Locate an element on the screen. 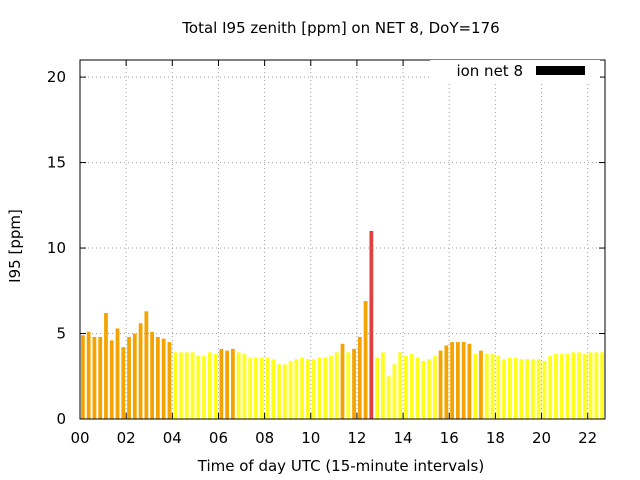 This screenshot has height=480, width=640. y-tick-label: 15 is located at coordinates (56, 163).